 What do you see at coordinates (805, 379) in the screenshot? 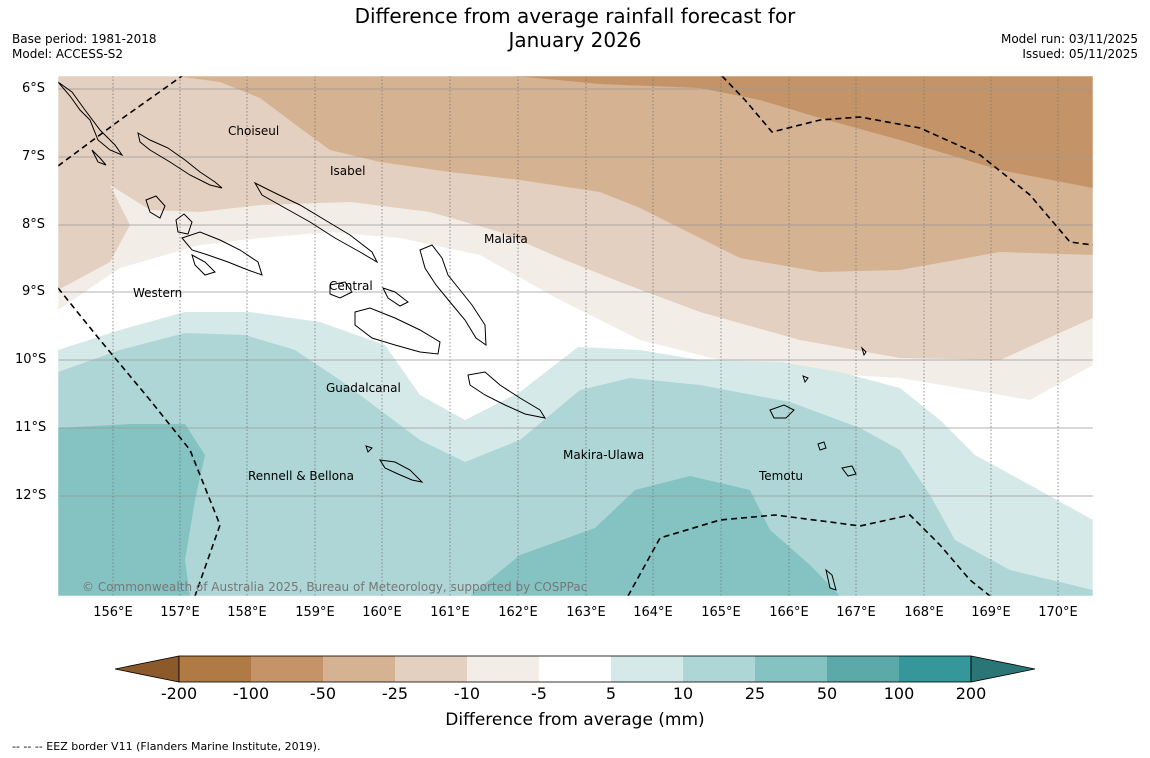
I see `duff-islands` at bounding box center [805, 379].